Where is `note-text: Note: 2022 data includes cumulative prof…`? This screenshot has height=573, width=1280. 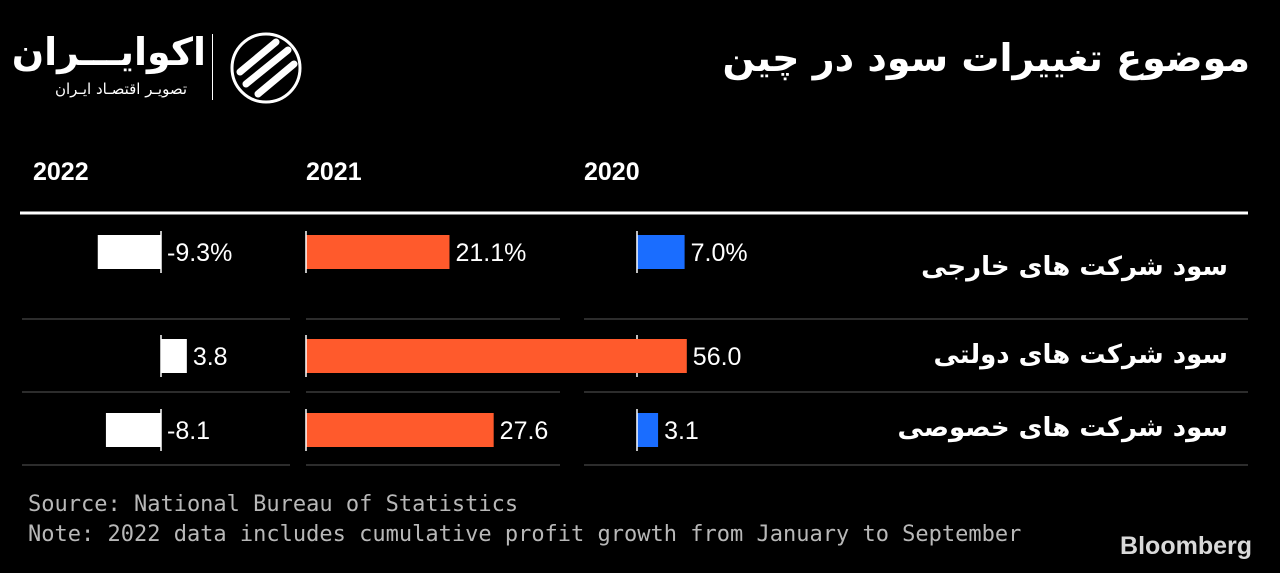
note-text: Note: 2022 data includes cumulative prof… is located at coordinates (525, 534).